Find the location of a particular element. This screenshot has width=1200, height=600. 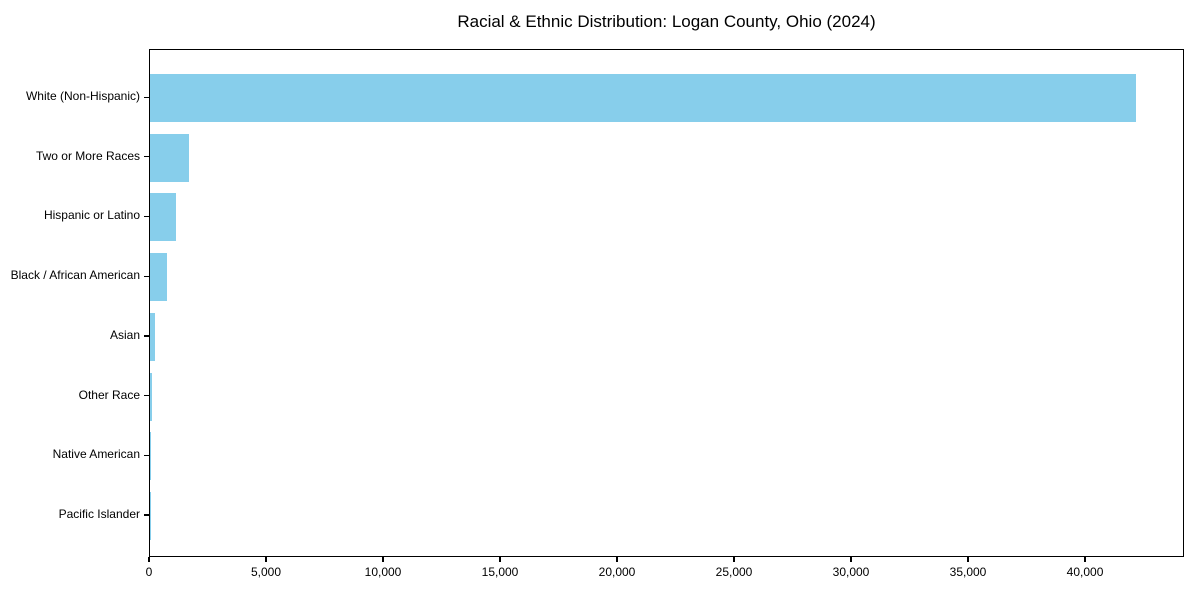

bar-native-american is located at coordinates (150, 456).